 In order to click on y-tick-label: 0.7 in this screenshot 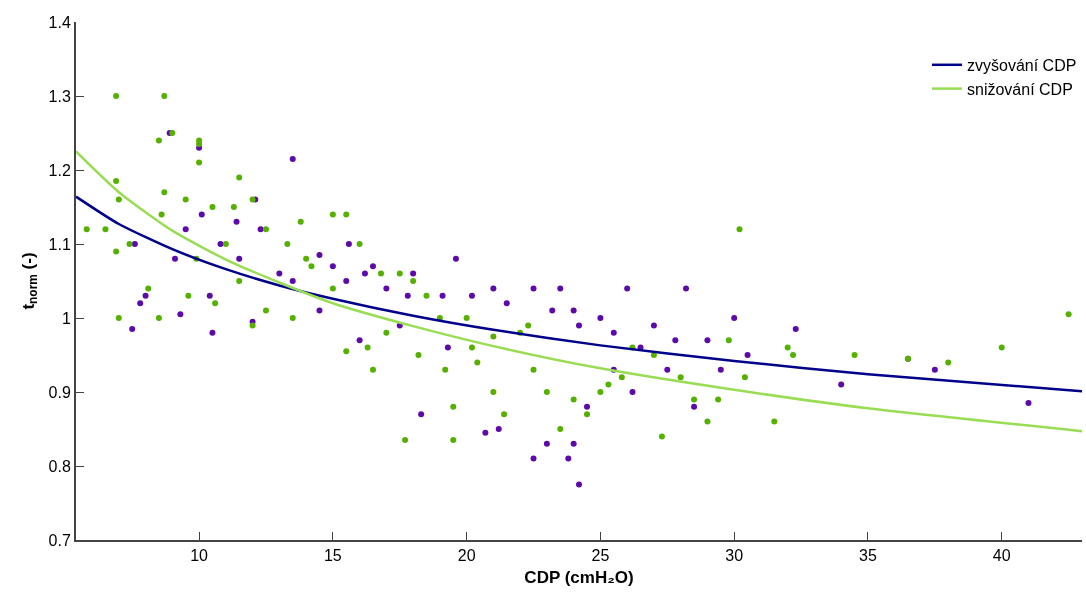, I will do `click(59, 540)`.